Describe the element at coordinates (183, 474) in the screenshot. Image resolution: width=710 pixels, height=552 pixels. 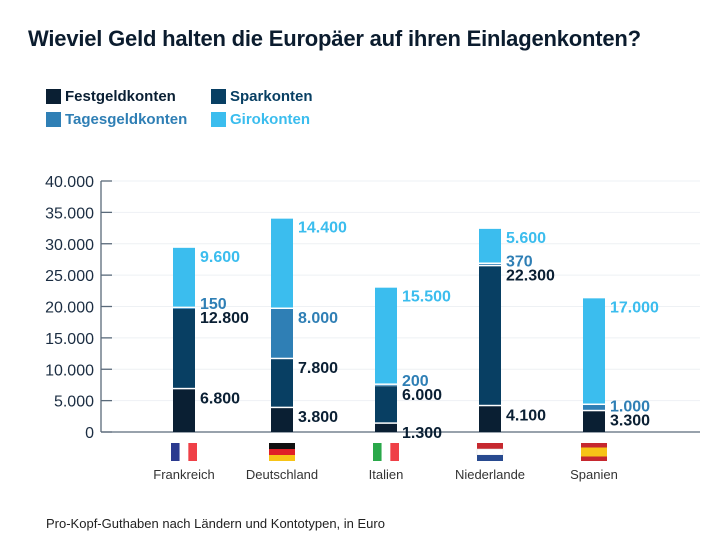
I see `category-label: Frankreich` at that location.